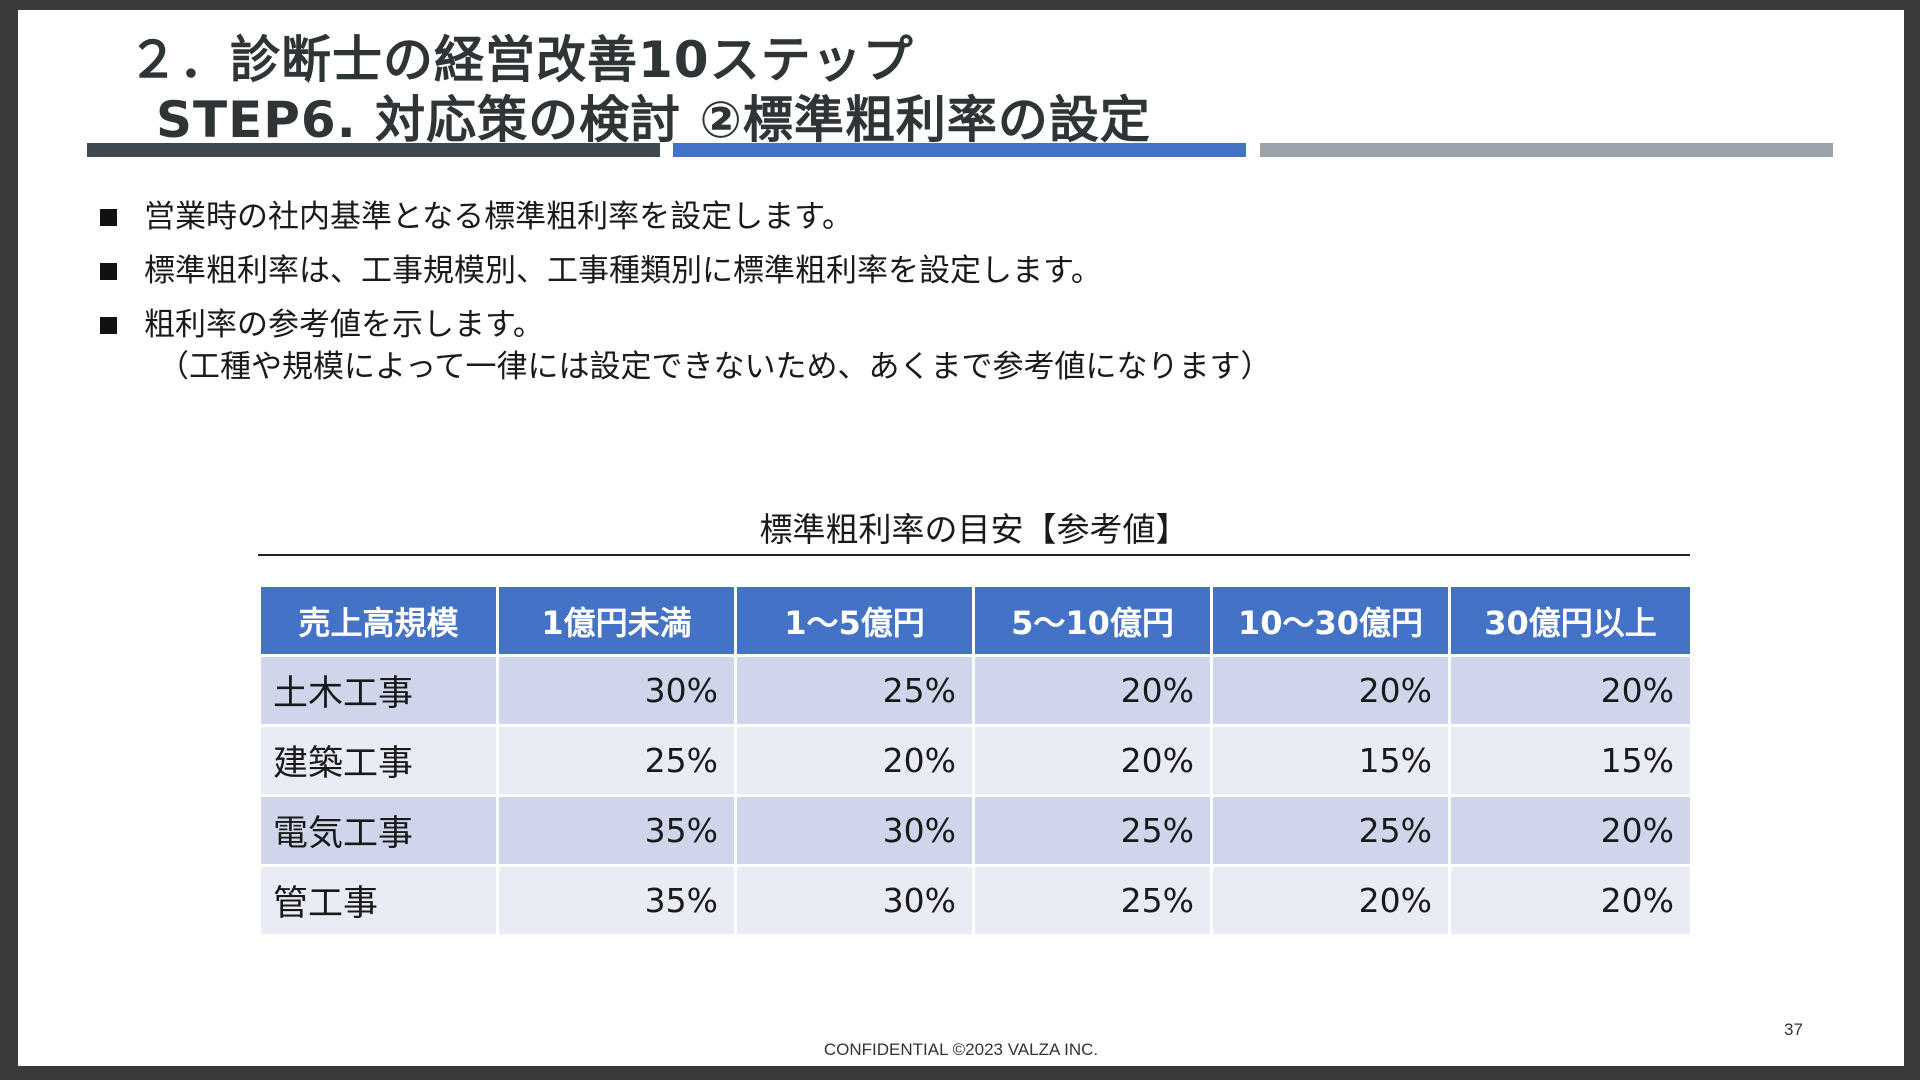 The image size is (1920, 1080). What do you see at coordinates (344, 325) in the screenshot?
I see `bullet-text: 粗利率の参考値を示します。` at bounding box center [344, 325].